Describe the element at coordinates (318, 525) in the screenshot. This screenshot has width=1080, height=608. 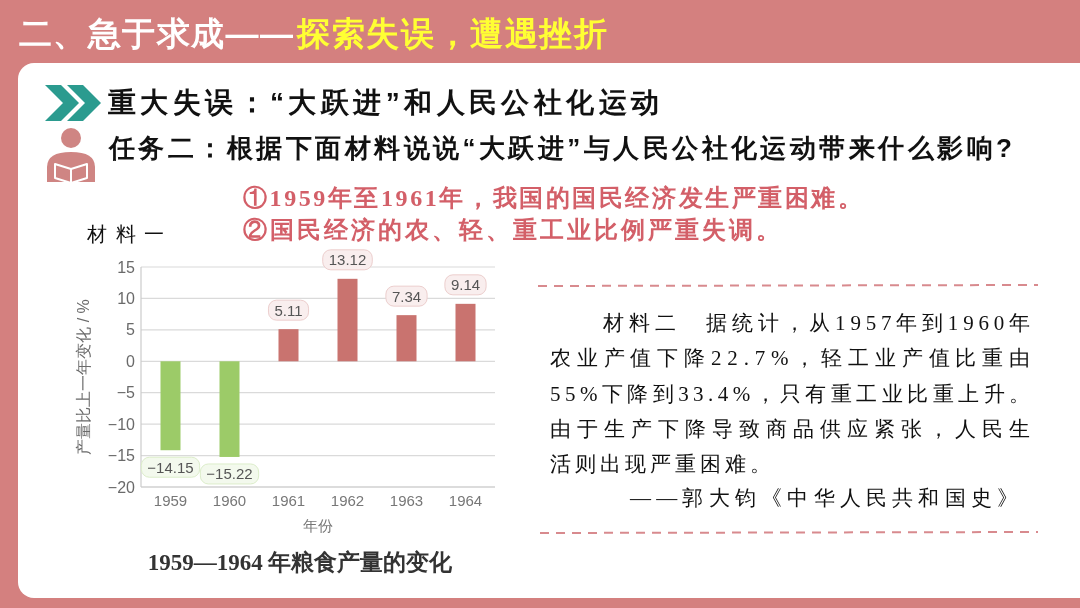
I see `x-axis-title: 年份` at that location.